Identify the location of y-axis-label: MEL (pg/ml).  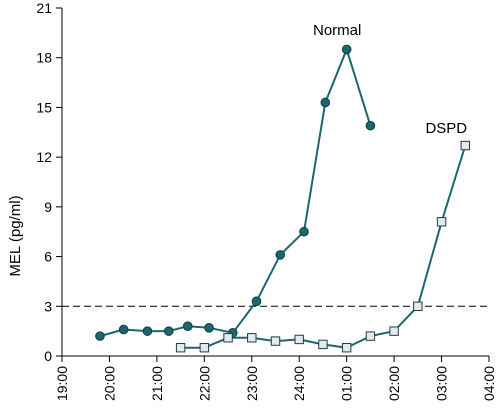
(15, 235).